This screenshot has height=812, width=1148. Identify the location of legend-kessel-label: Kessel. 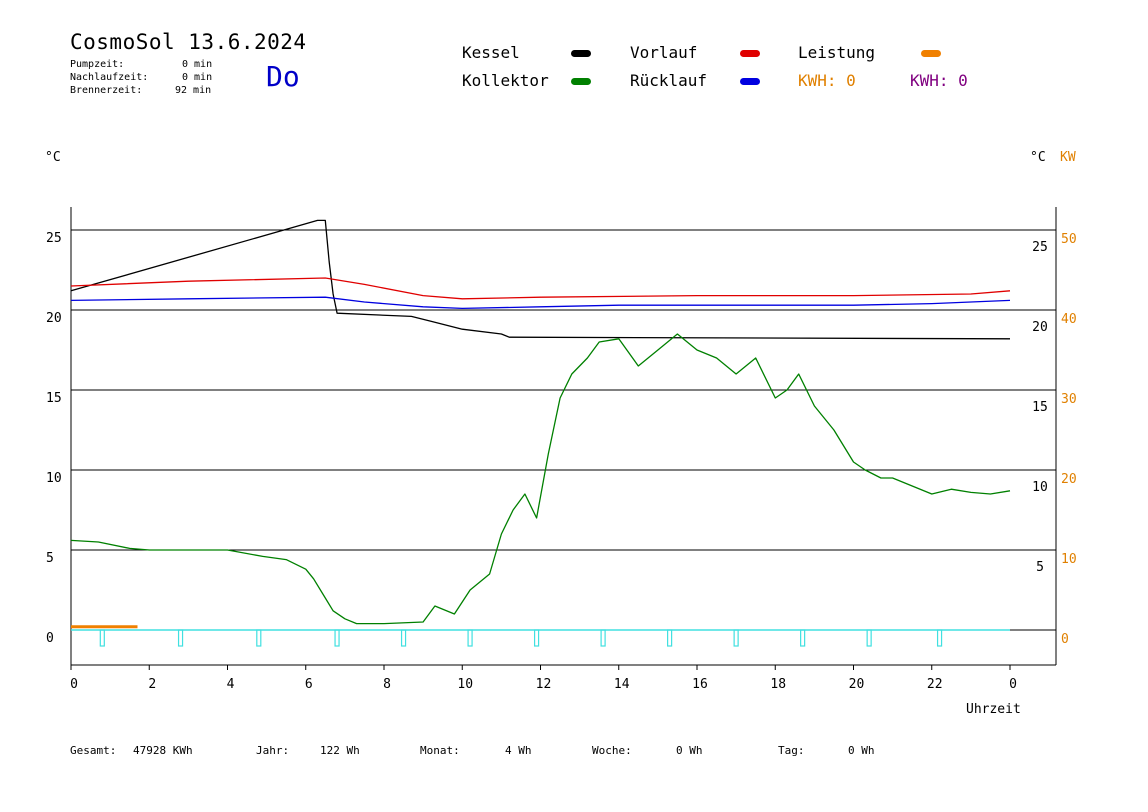
(491, 52).